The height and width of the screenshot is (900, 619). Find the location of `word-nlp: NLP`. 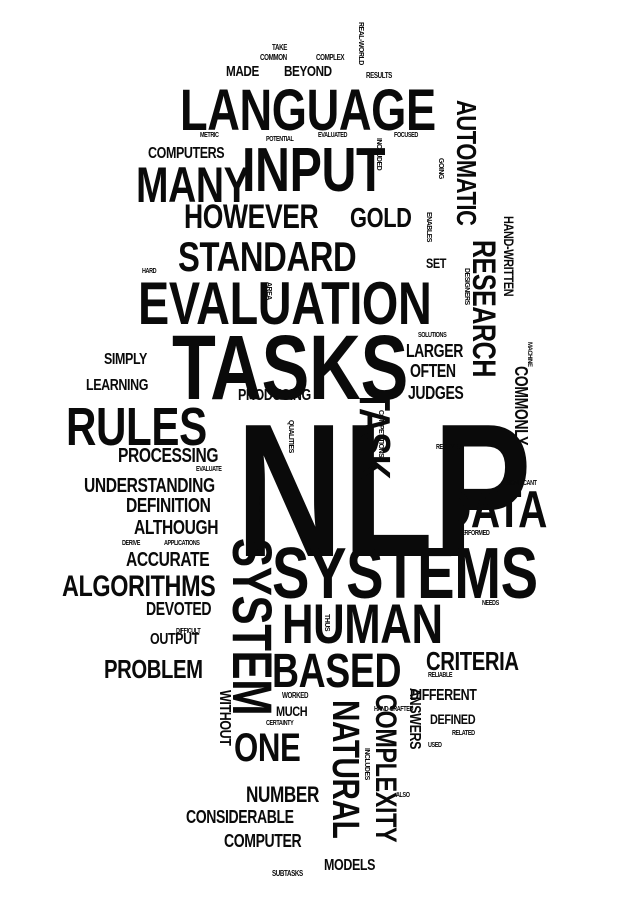

word-nlp: NLP is located at coordinates (384, 491).